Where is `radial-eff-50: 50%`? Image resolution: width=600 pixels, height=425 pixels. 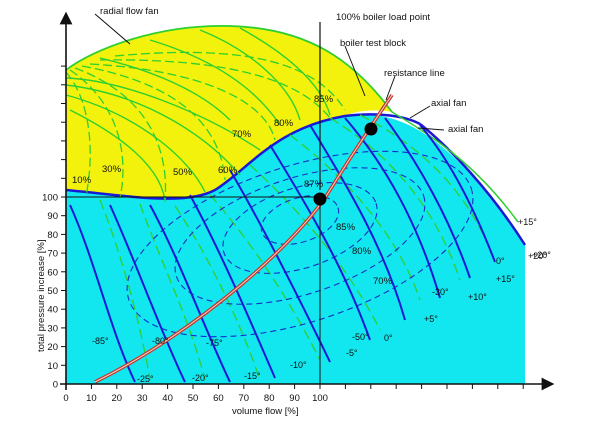 radial-eff-50: 50% is located at coordinates (183, 172).